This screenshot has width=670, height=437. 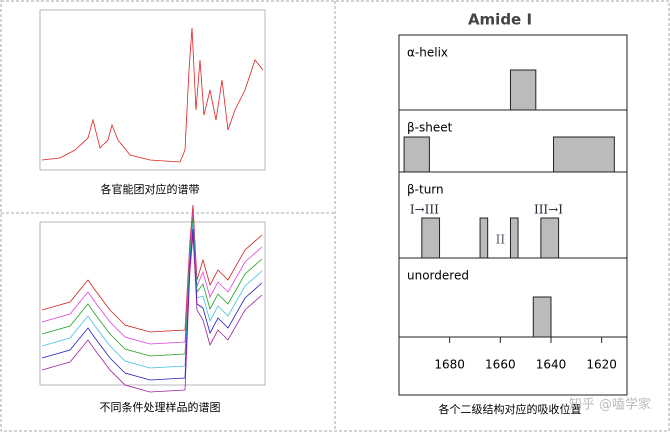 I want to click on x-tick-label: 1680, so click(x=449, y=365).